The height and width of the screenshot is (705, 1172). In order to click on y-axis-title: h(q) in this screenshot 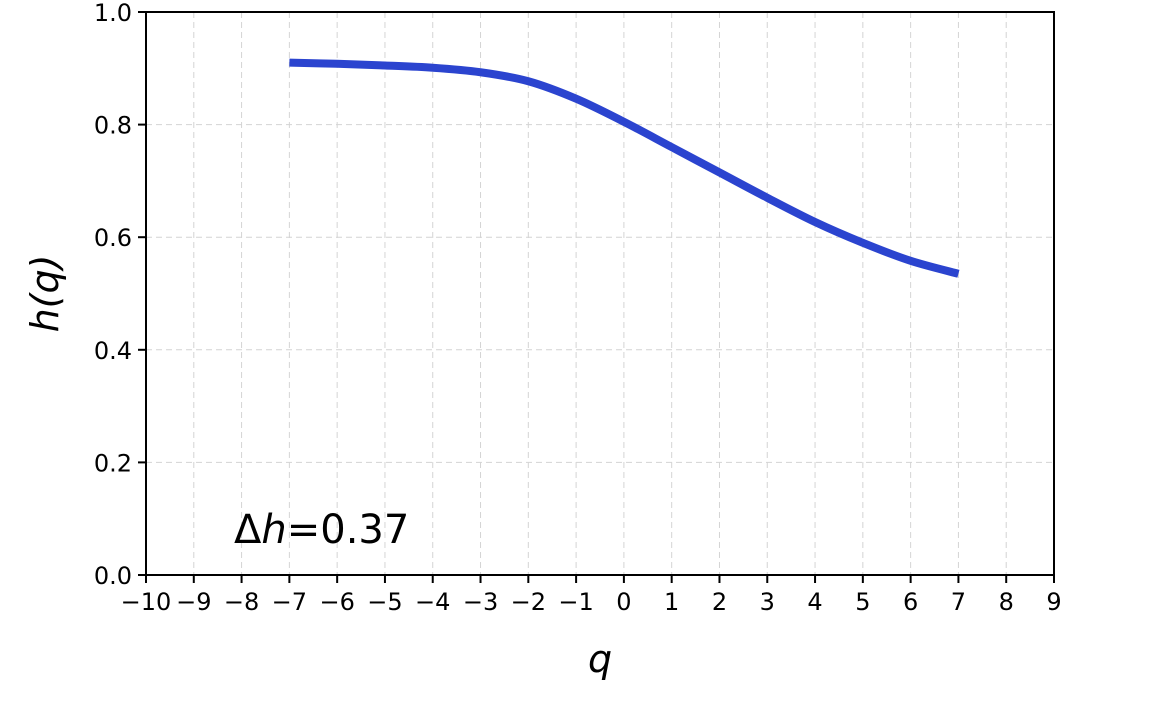, I will do `click(45, 294)`.